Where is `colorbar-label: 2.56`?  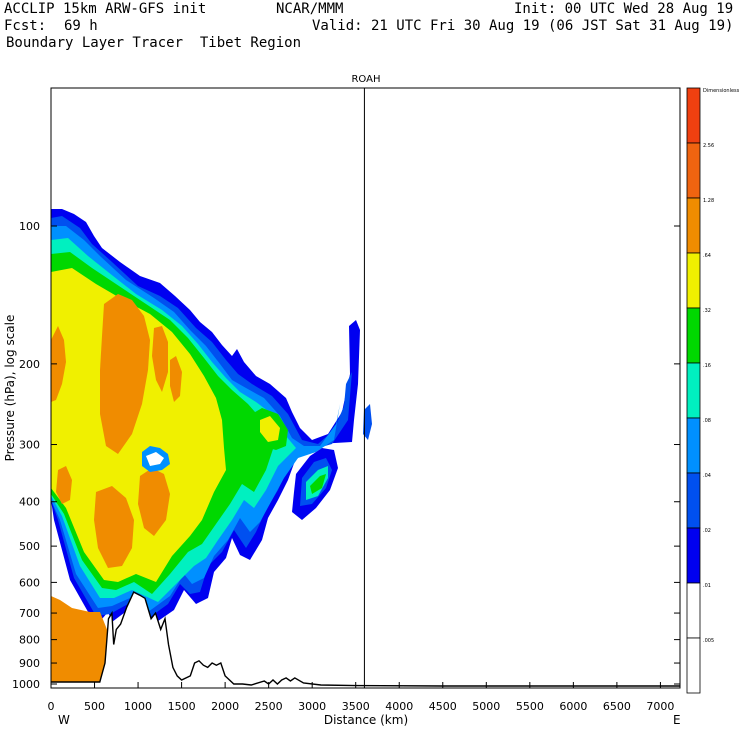 colorbar-label: 2.56 is located at coordinates (708, 146).